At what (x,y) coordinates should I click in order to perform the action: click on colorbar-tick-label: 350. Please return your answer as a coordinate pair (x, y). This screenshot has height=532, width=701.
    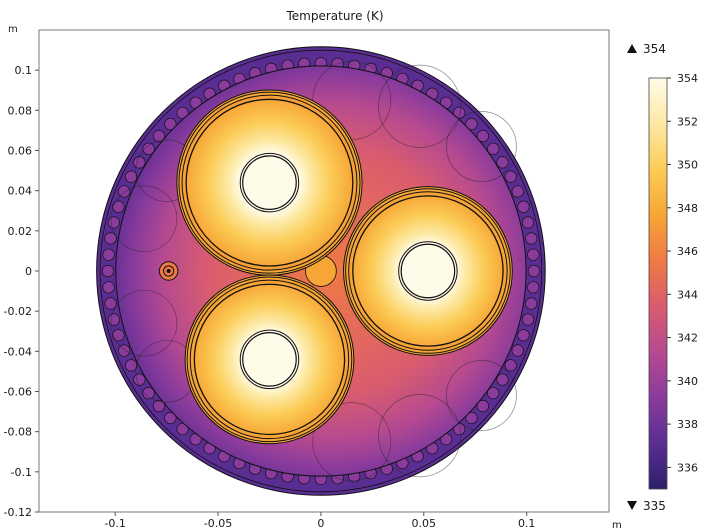
    Looking at the image, I should click on (687, 165).